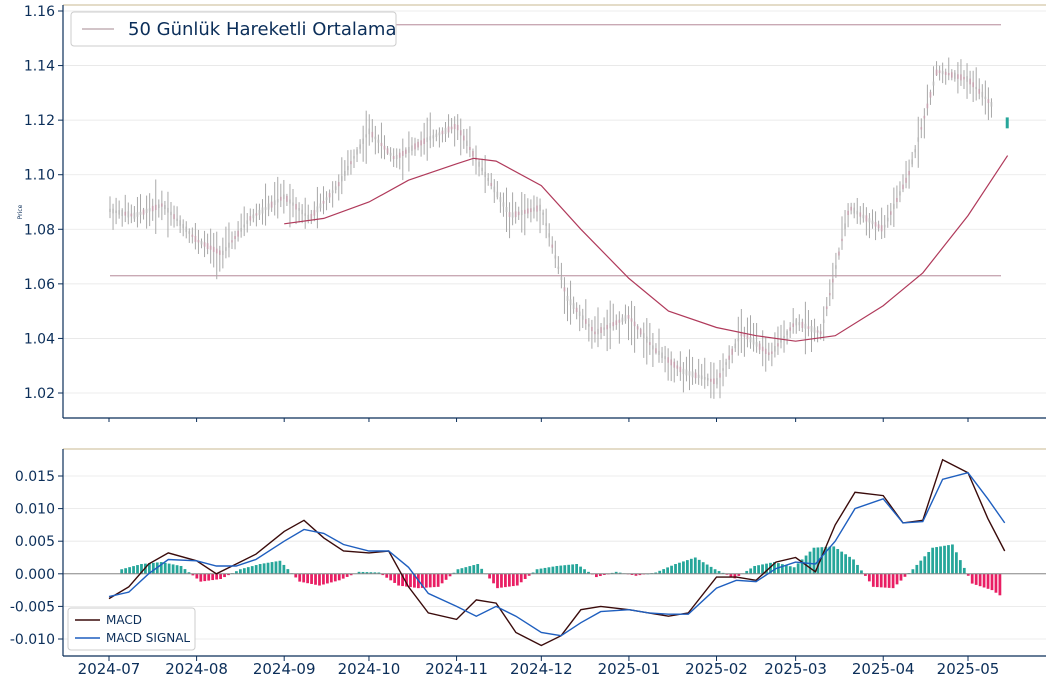 This screenshot has height=678, width=1050. I want to click on macd-y-tick-label: -0.005, so click(32, 607).